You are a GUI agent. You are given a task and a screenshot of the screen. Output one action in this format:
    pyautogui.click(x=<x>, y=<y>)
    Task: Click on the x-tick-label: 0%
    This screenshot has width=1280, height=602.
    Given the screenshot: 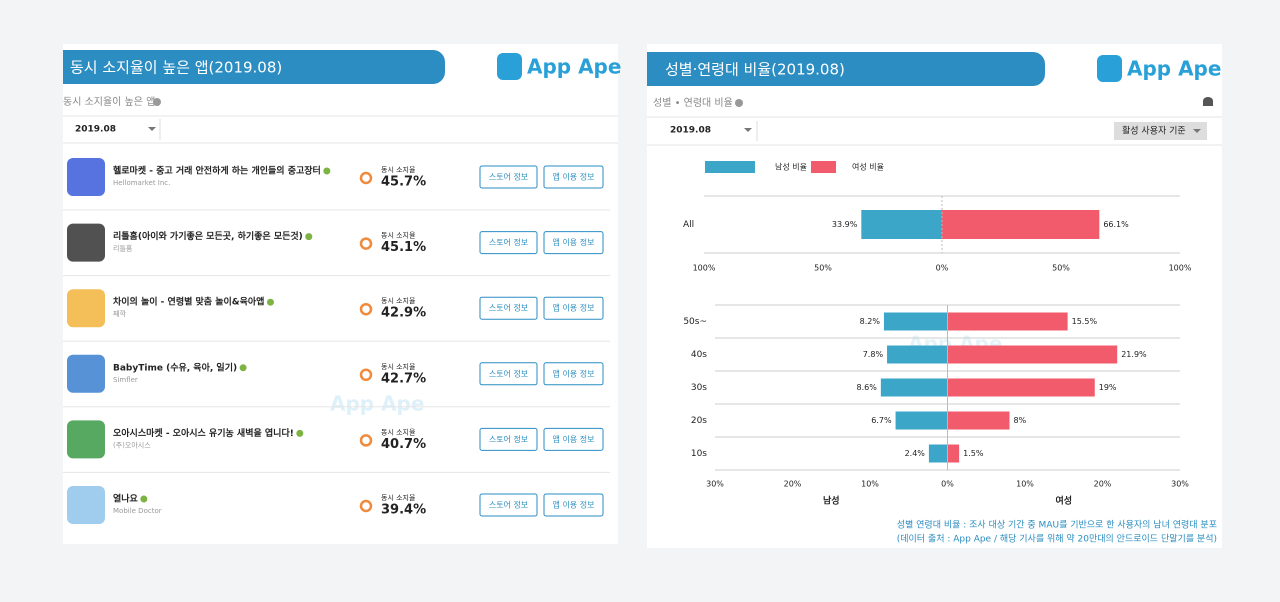 What is the action you would take?
    pyautogui.click(x=942, y=268)
    